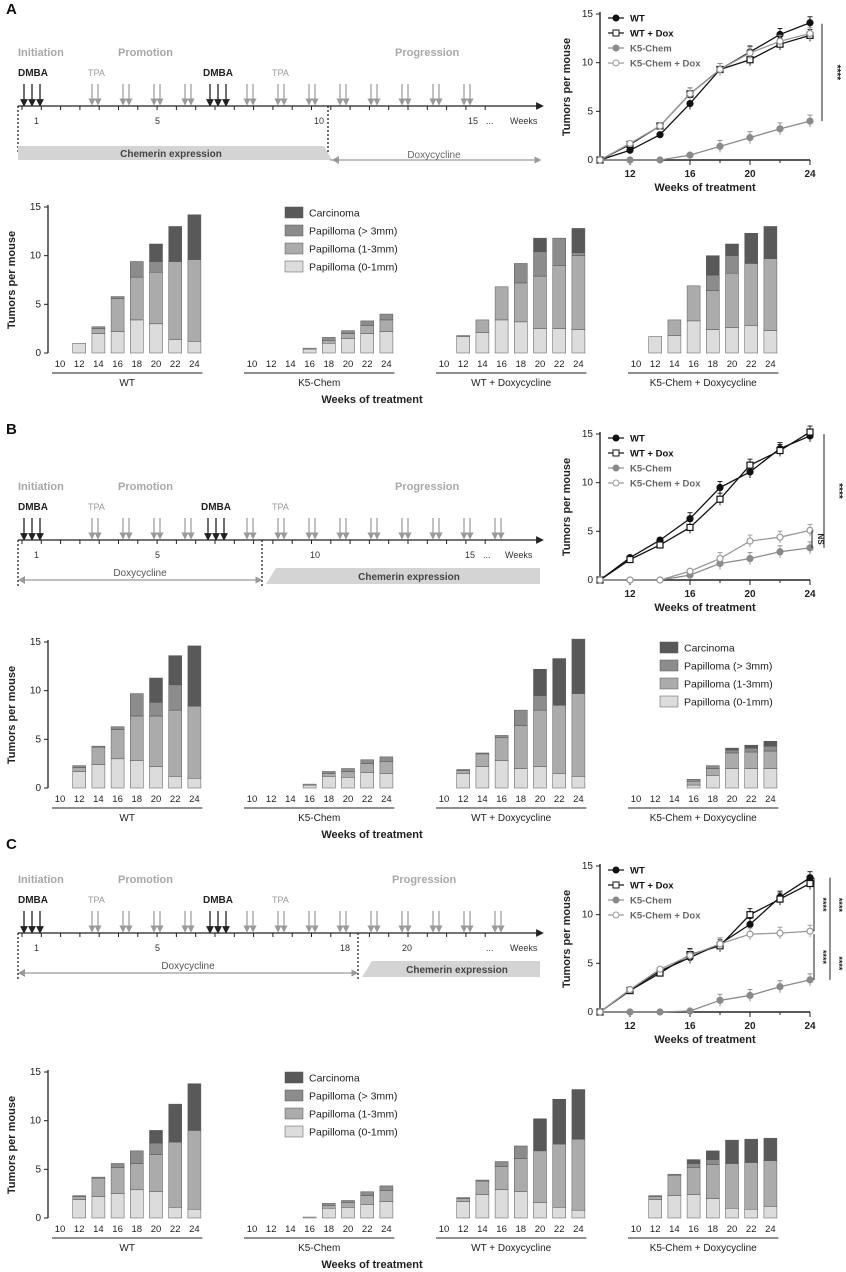  Describe the element at coordinates (353, 1133) in the screenshot. I see `bar-legend-label: Papilloma (0-1mm)` at that location.